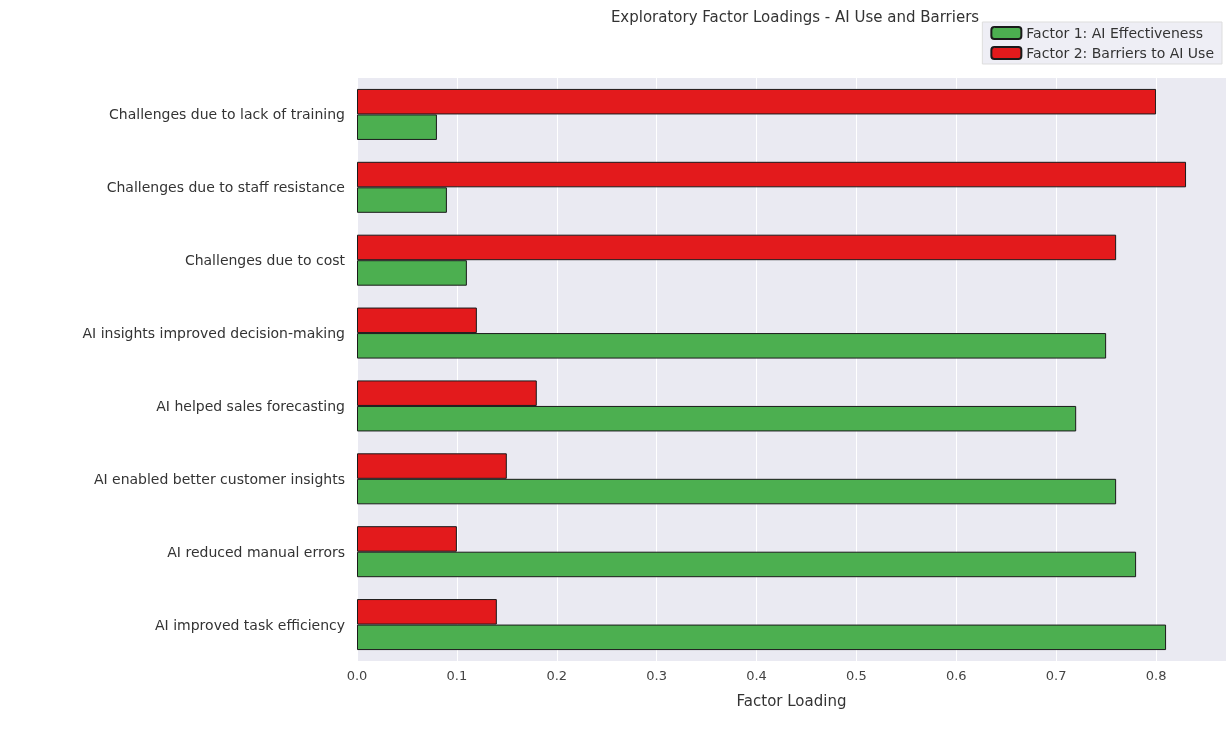 The height and width of the screenshot is (729, 1226). I want to click on x-tick-label: 0.8, so click(1156, 675).